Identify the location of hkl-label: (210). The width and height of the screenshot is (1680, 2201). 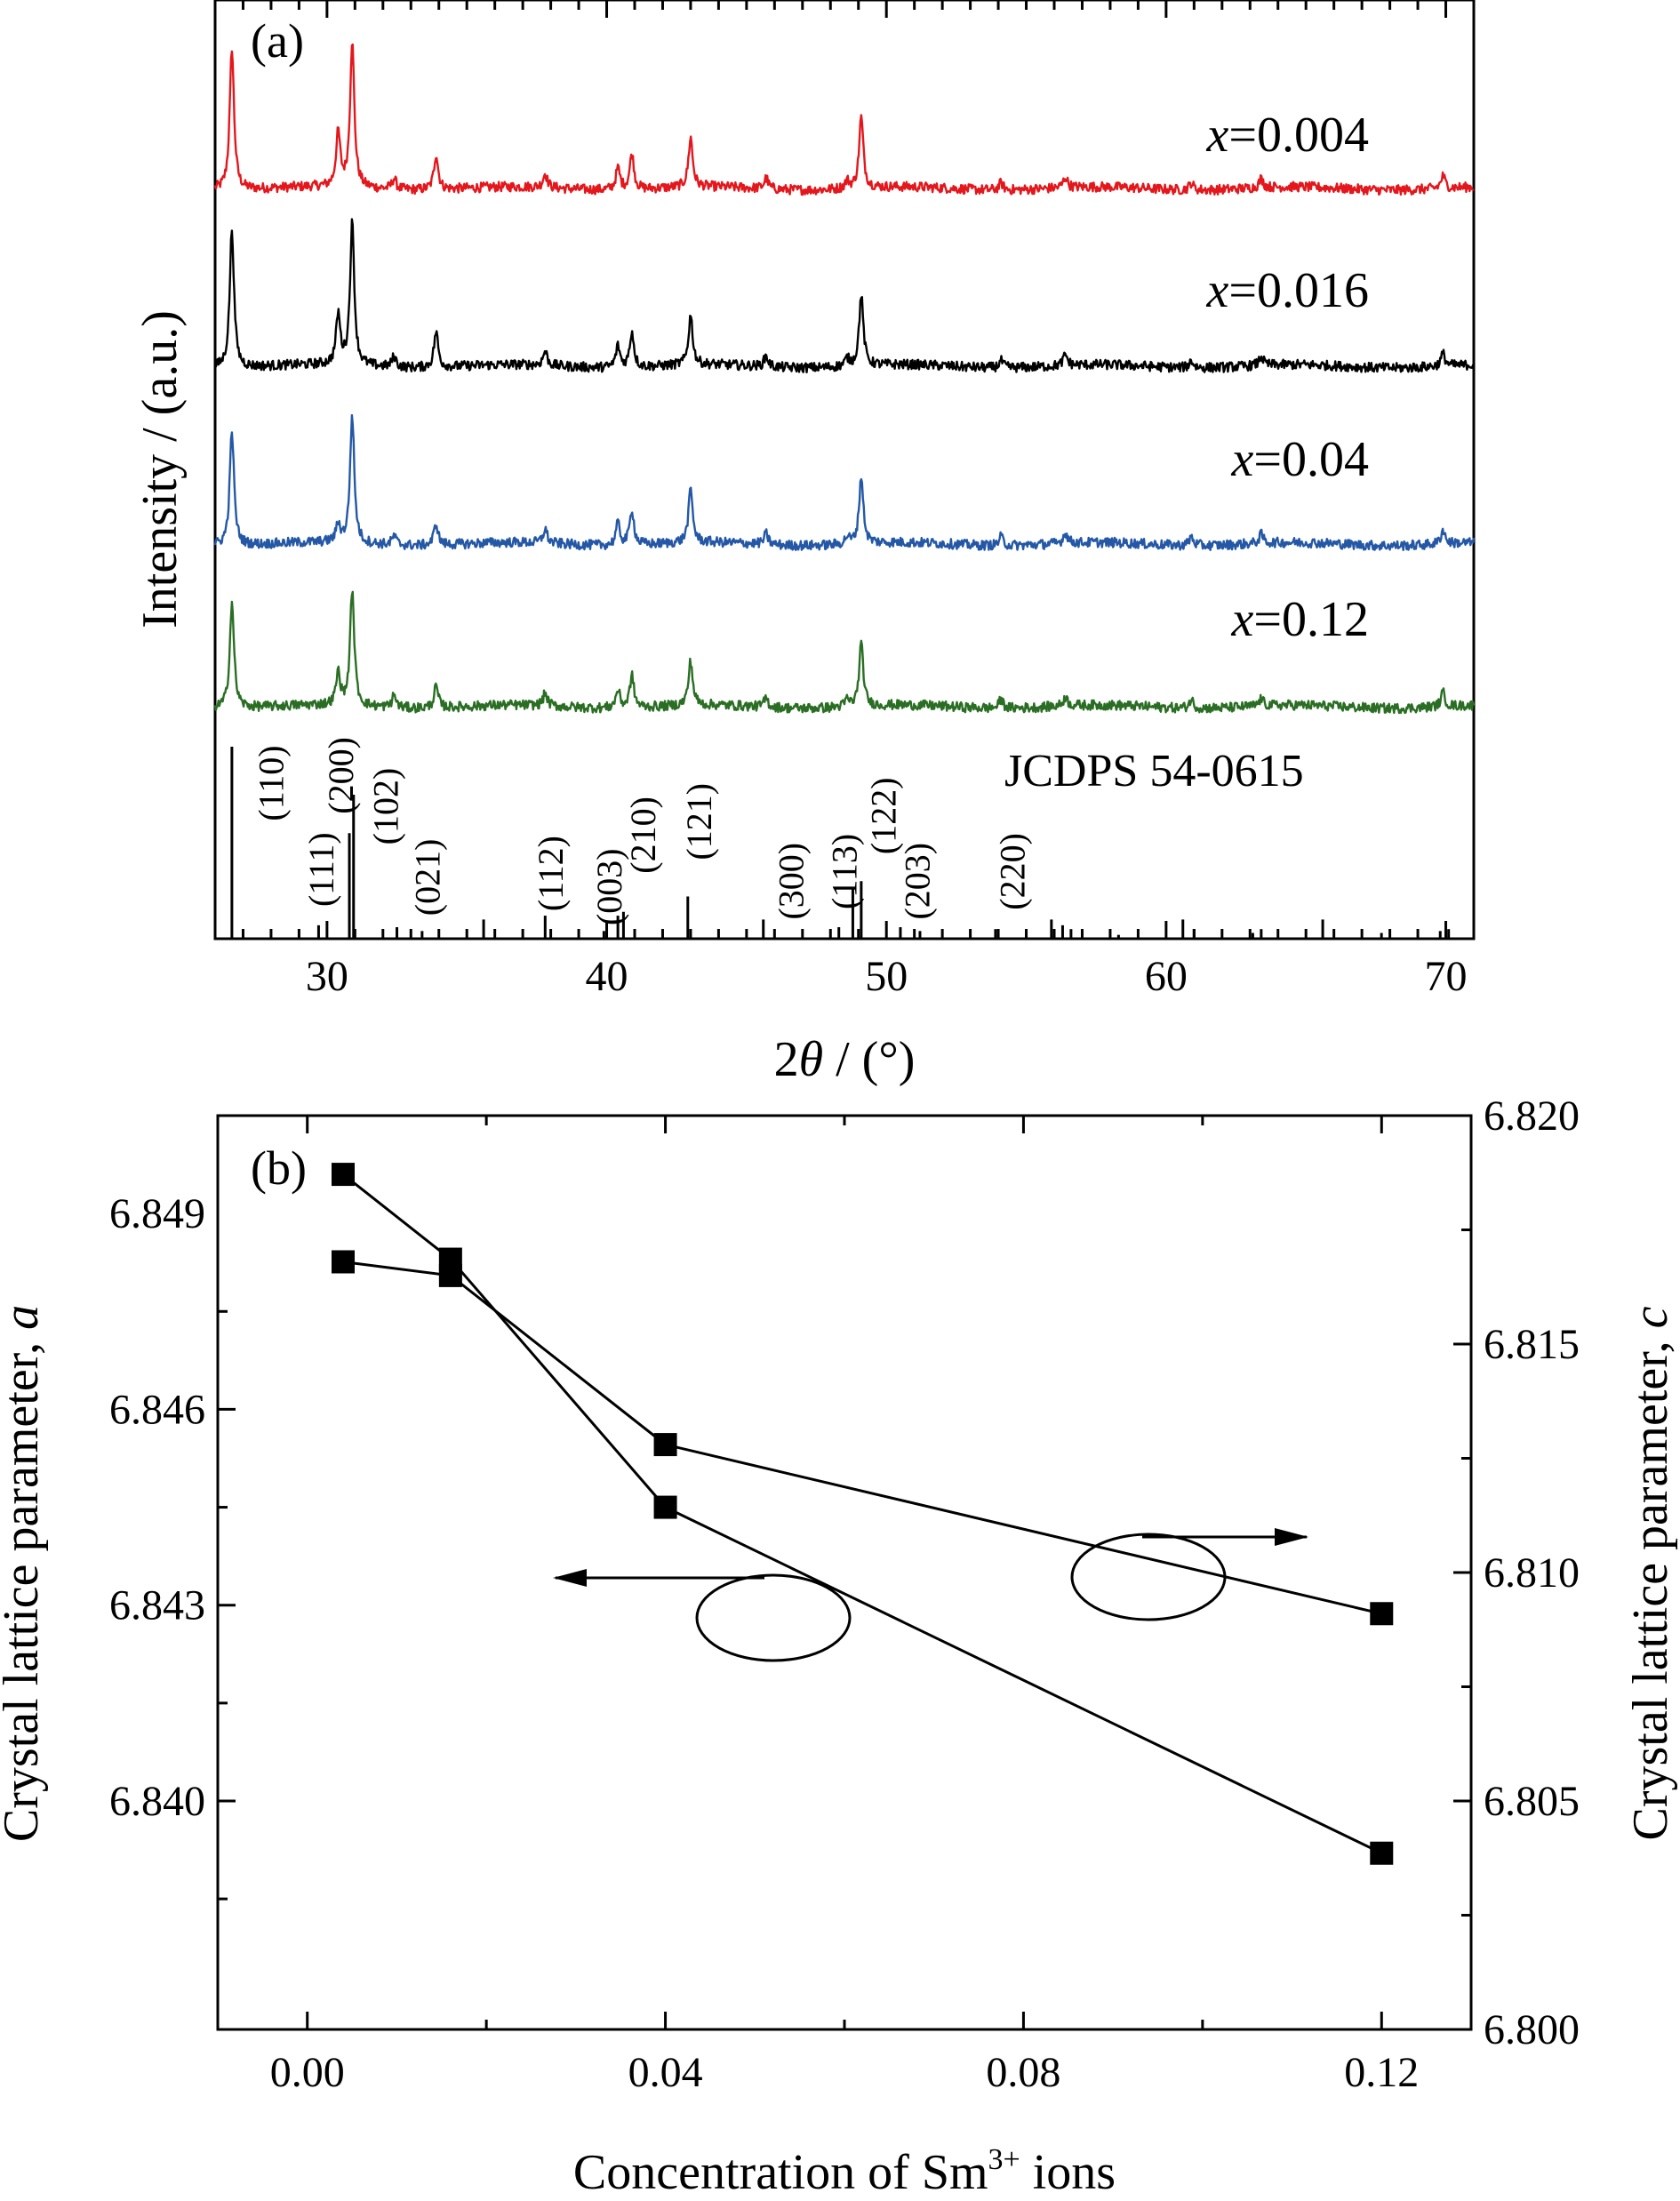
(643, 835).